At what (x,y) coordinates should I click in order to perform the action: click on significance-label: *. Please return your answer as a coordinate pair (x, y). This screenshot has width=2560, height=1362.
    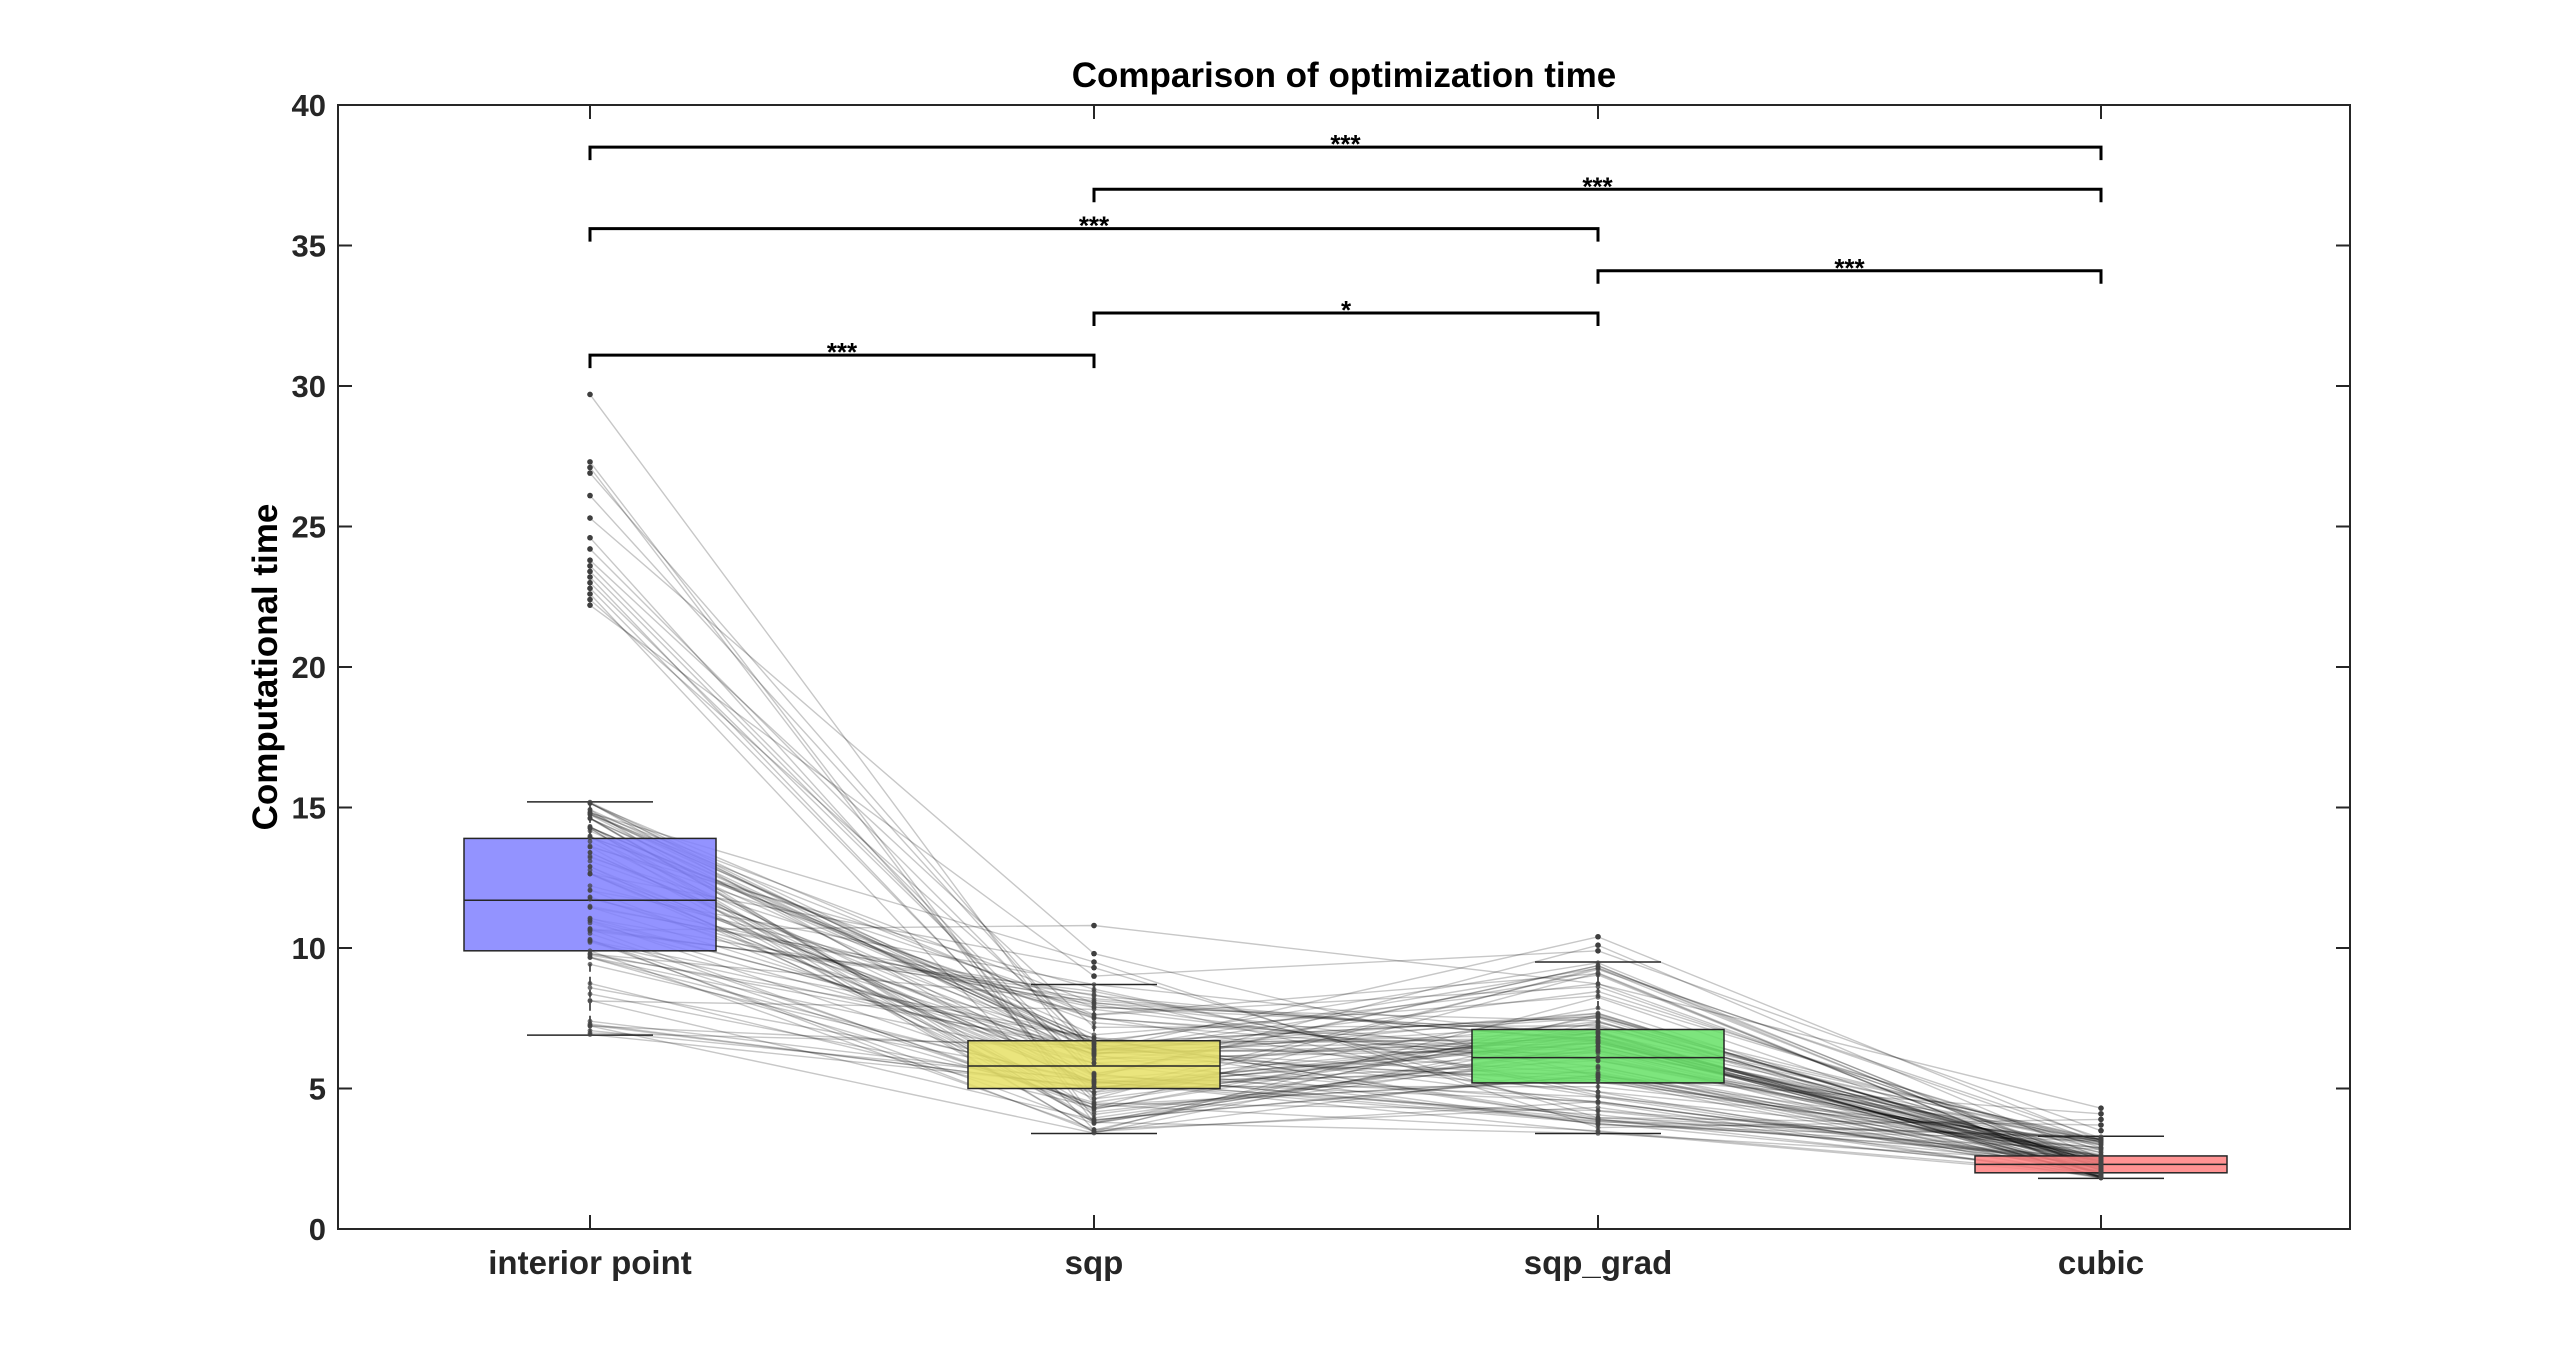
    Looking at the image, I should click on (1346, 310).